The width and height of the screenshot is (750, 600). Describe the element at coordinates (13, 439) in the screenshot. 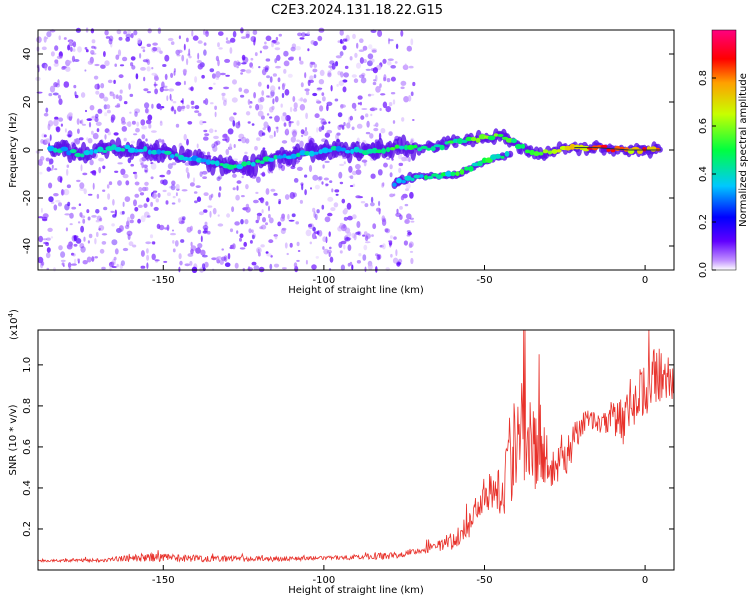

I see `snr-y-axis-label: SNR (10 * v/v)` at that location.